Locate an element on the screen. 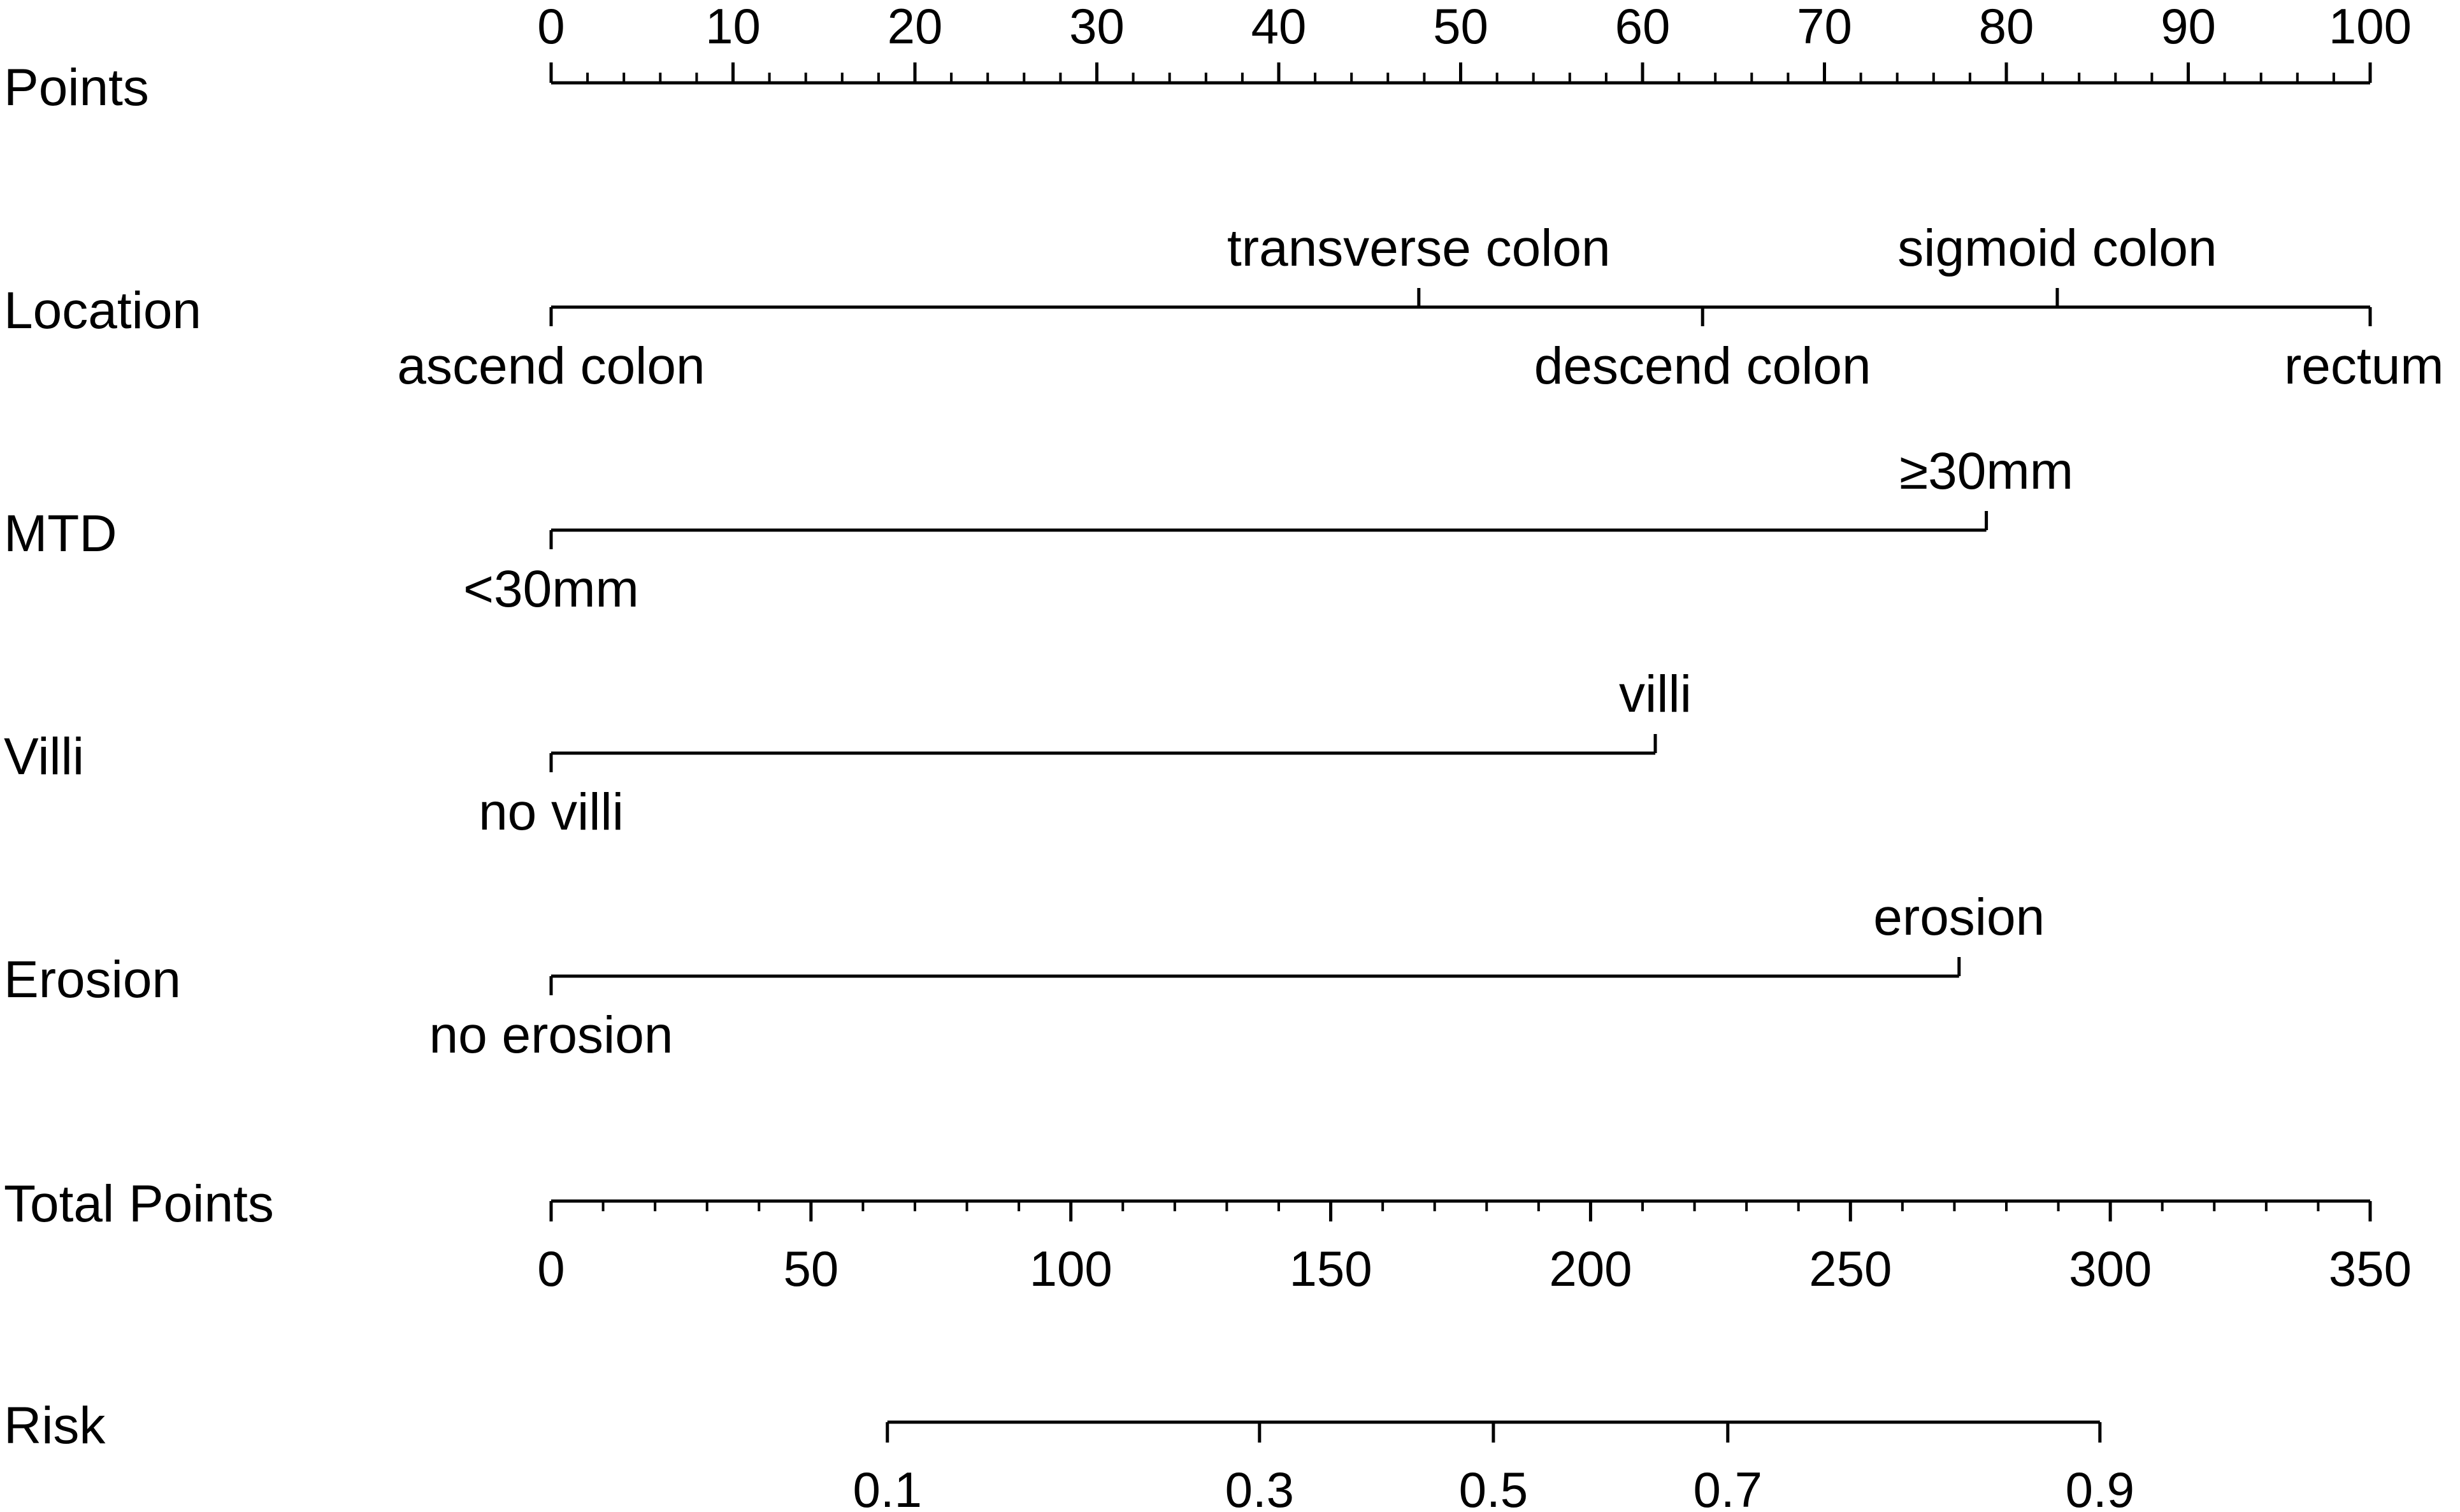 This screenshot has width=2460, height=1512. row-label-location: Location is located at coordinates (102, 311).